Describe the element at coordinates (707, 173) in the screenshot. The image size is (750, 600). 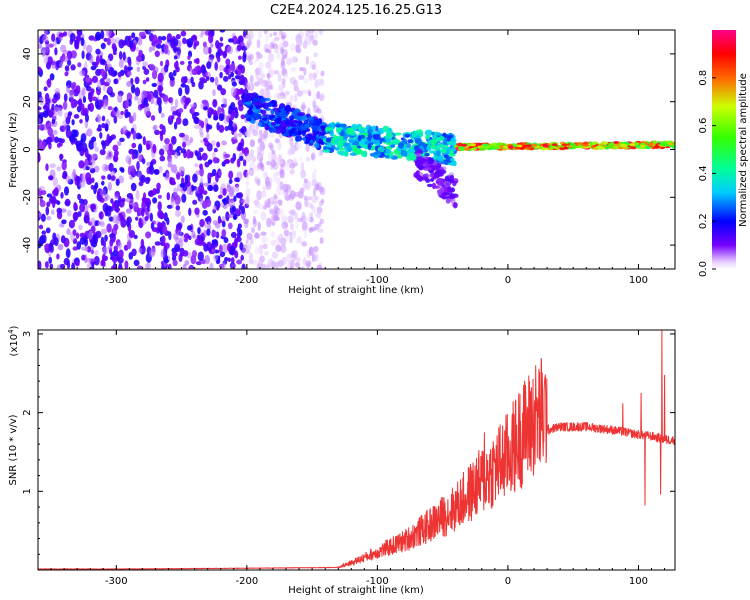
I see `colorbar-ticks: 0.0 0.2 0.4 0.6 0.8` at that location.